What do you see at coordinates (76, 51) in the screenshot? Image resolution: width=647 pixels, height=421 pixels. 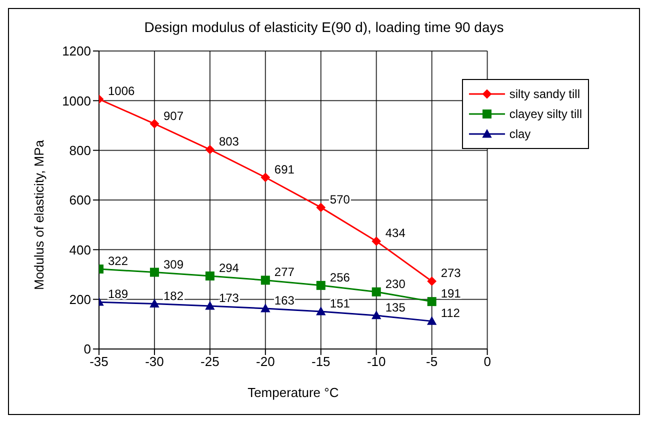 I see `y-tick-label: 1200` at bounding box center [76, 51].